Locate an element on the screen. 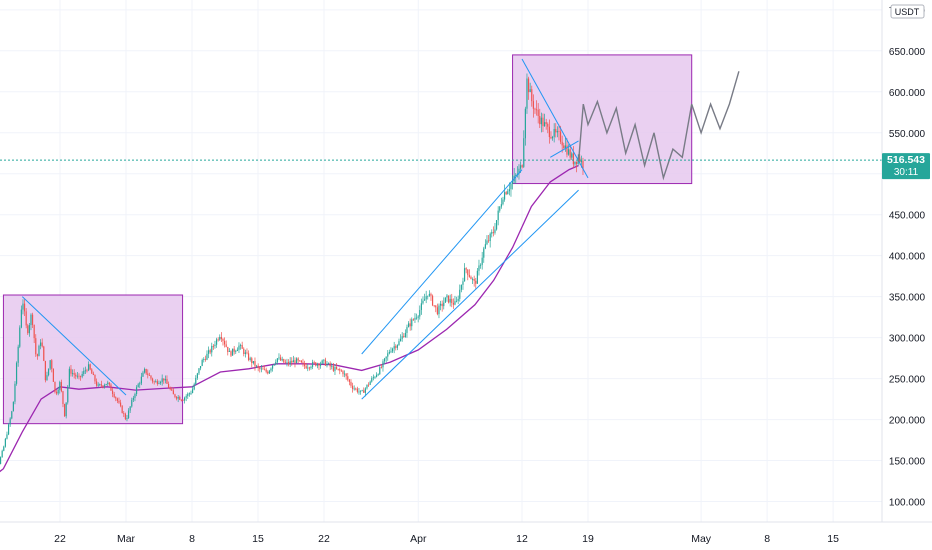 This screenshot has height=550, width=932. projection-path is located at coordinates (658, 126).